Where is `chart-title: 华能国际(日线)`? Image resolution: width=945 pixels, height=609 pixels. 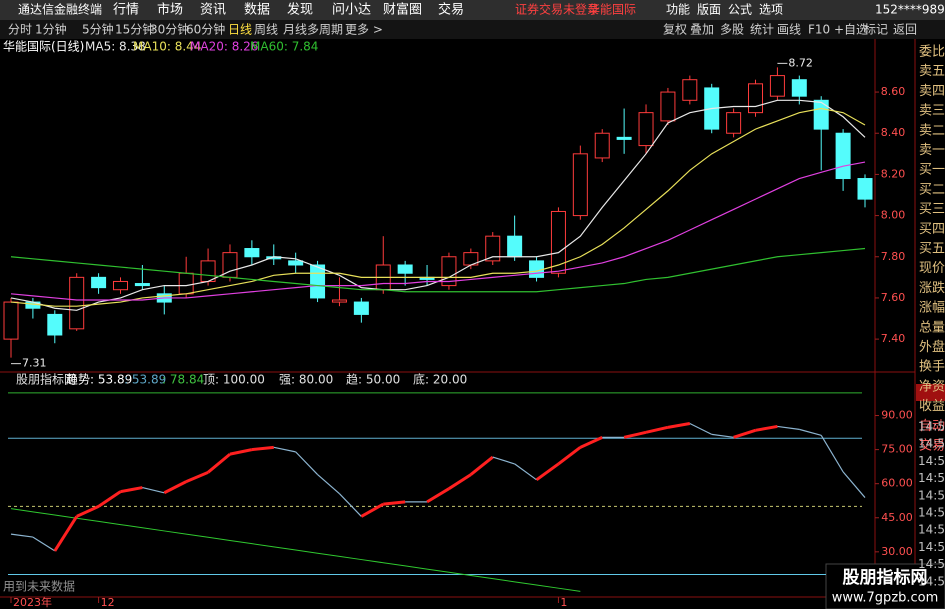 chart-title: 华能国际(日线) is located at coordinates (43, 47).